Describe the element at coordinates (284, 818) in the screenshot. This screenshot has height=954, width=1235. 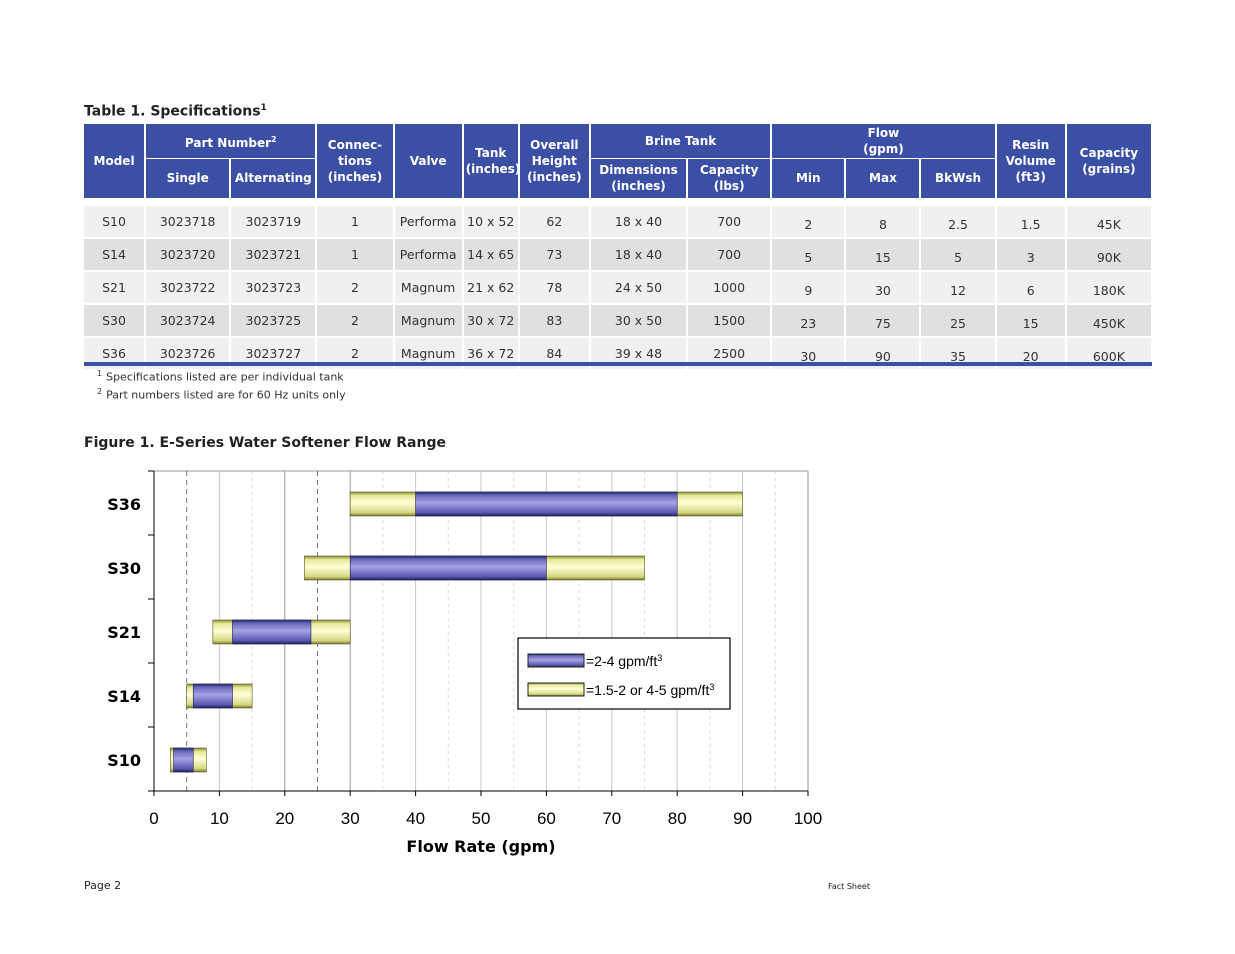
I see `x-tick-label: 20` at that location.